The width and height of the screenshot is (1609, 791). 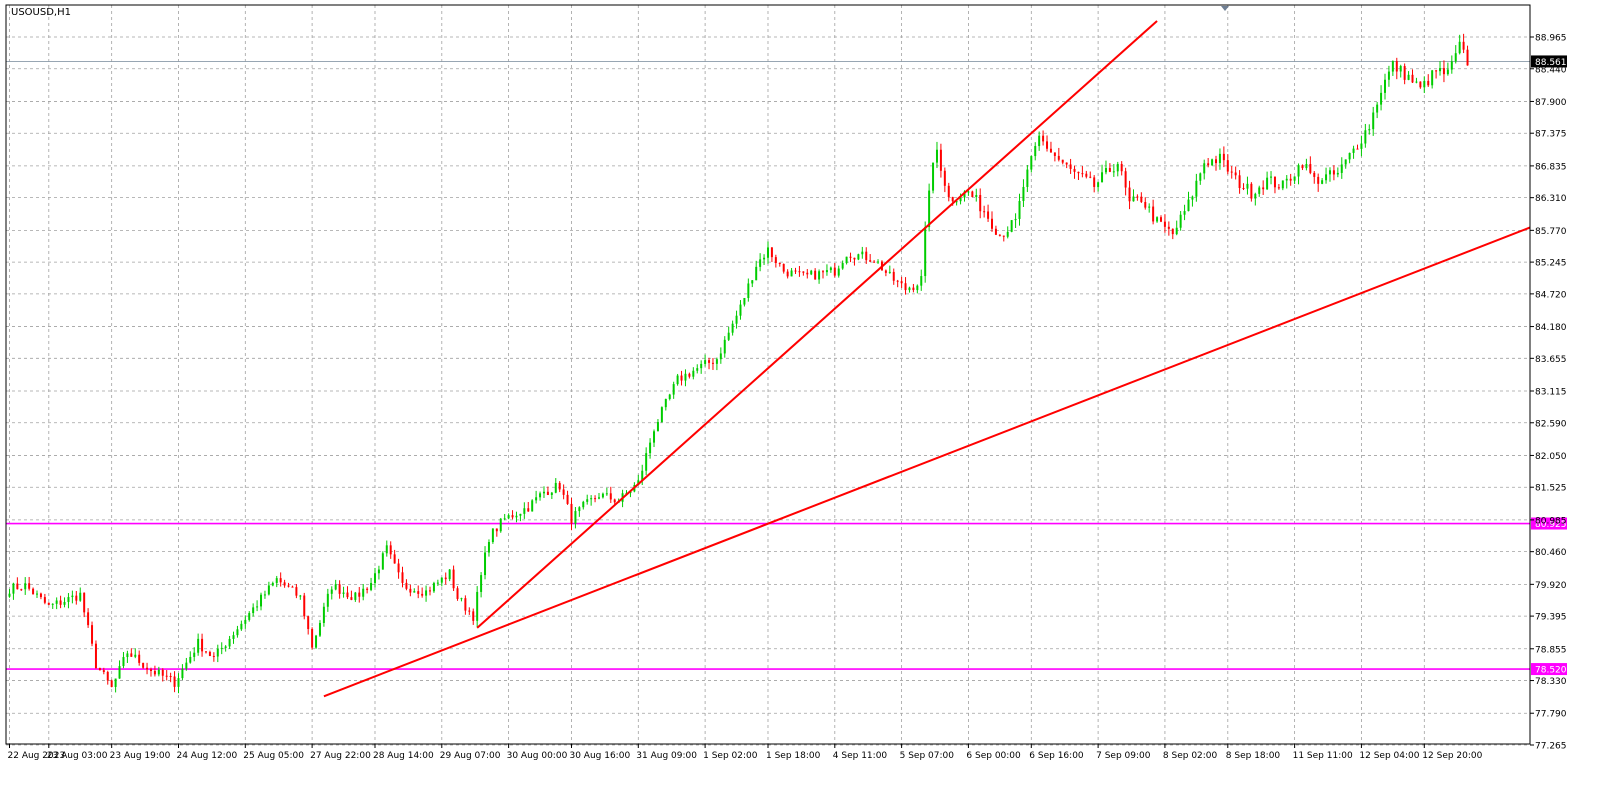 What do you see at coordinates (1551, 328) in the screenshot?
I see `y-tick-label: 84.180` at bounding box center [1551, 328].